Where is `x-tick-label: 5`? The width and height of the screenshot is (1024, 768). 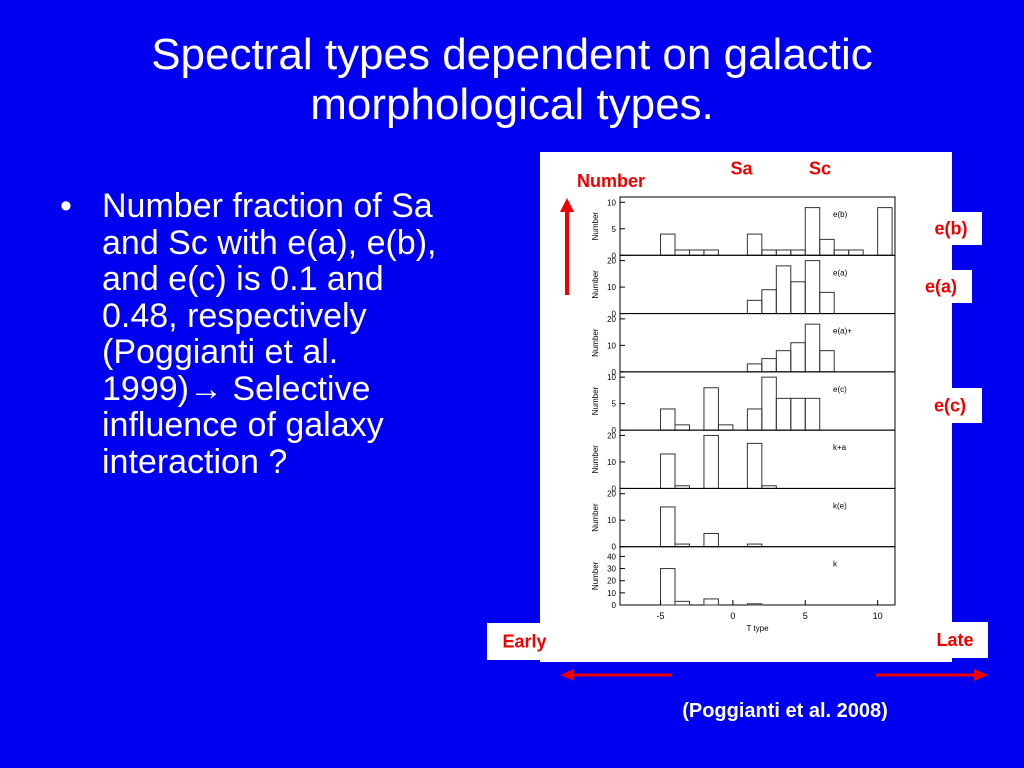 x-tick-label: 5 is located at coordinates (805, 616).